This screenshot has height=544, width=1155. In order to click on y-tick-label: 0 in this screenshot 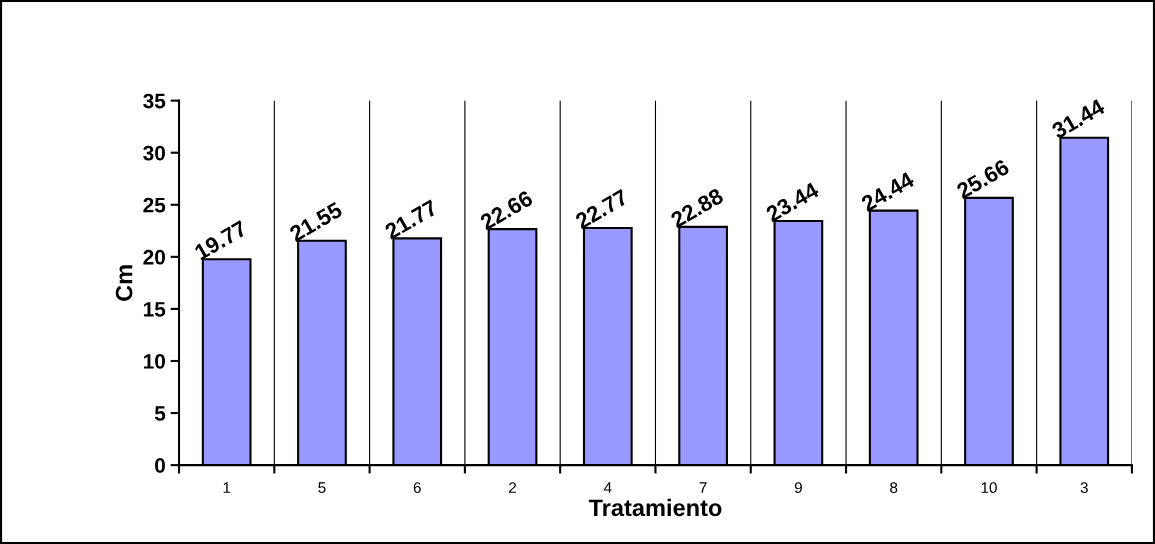, I will do `click(160, 465)`.